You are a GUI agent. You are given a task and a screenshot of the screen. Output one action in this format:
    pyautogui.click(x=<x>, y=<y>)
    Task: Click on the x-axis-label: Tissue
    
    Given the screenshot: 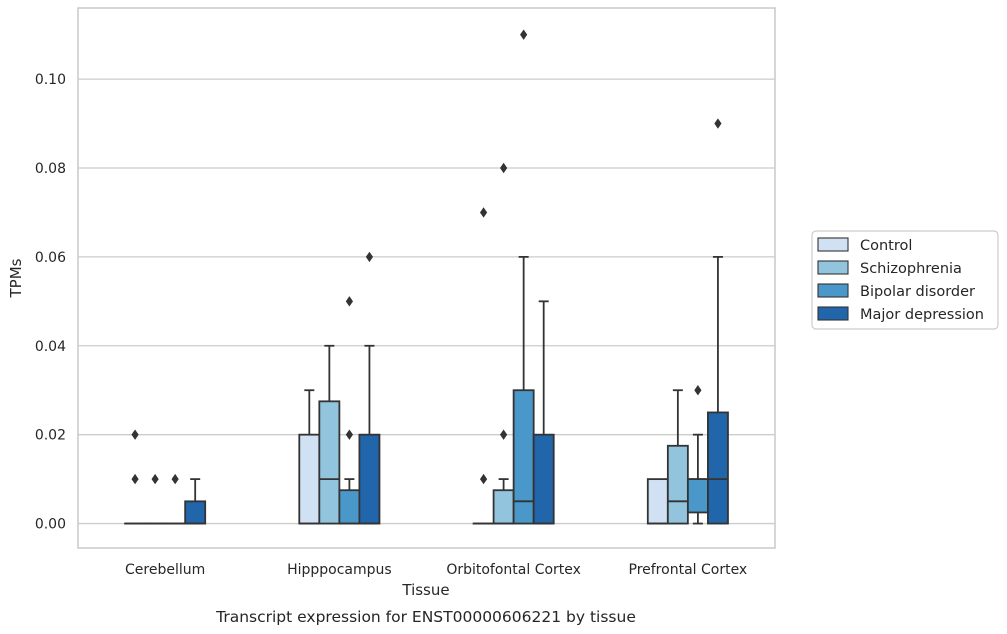 What is the action you would take?
    pyautogui.click(x=425, y=590)
    